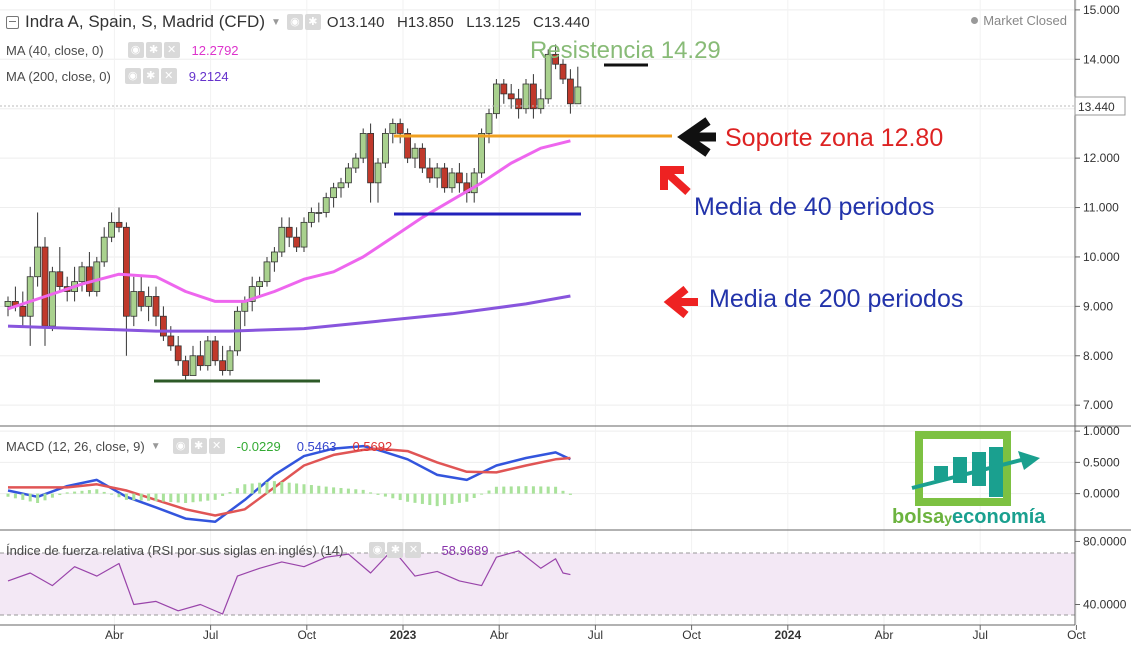  Describe the element at coordinates (55, 50) in the screenshot. I see `ma40-label: MA (40, close, 0)` at that location.